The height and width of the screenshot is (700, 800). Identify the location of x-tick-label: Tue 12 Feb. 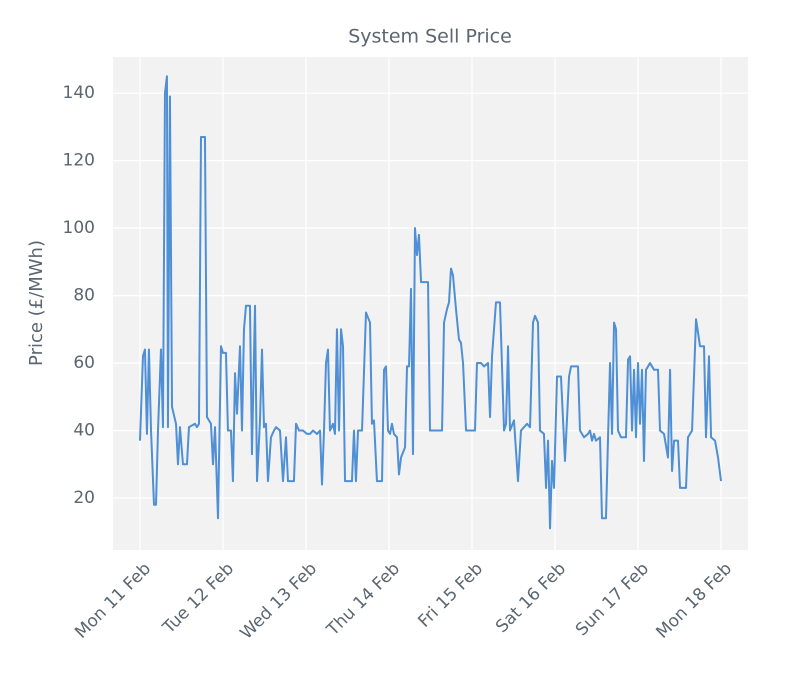
(198, 599).